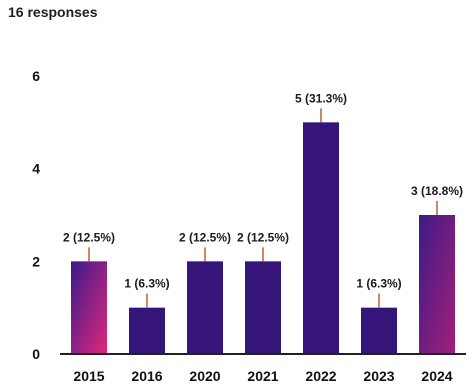 This screenshot has width=472, height=392. What do you see at coordinates (146, 284) in the screenshot?
I see `data-label-2016: 1 (6.3%)` at bounding box center [146, 284].